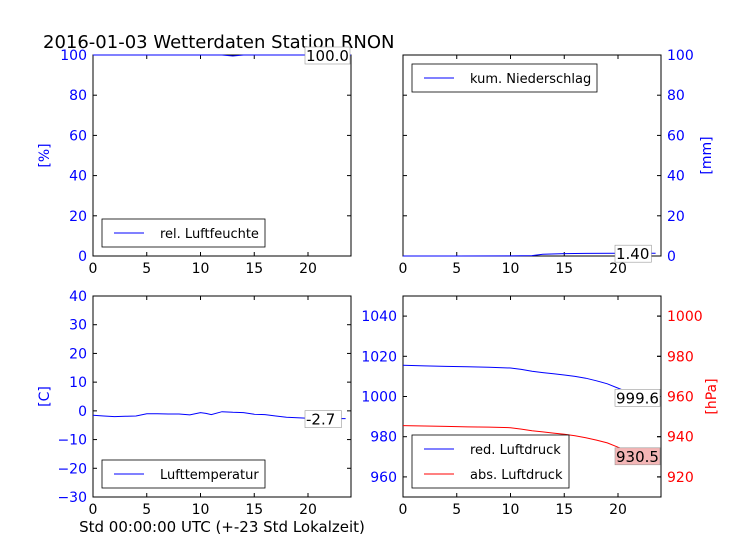  I want to click on y-right-tick-label: 1000, so click(685, 317).